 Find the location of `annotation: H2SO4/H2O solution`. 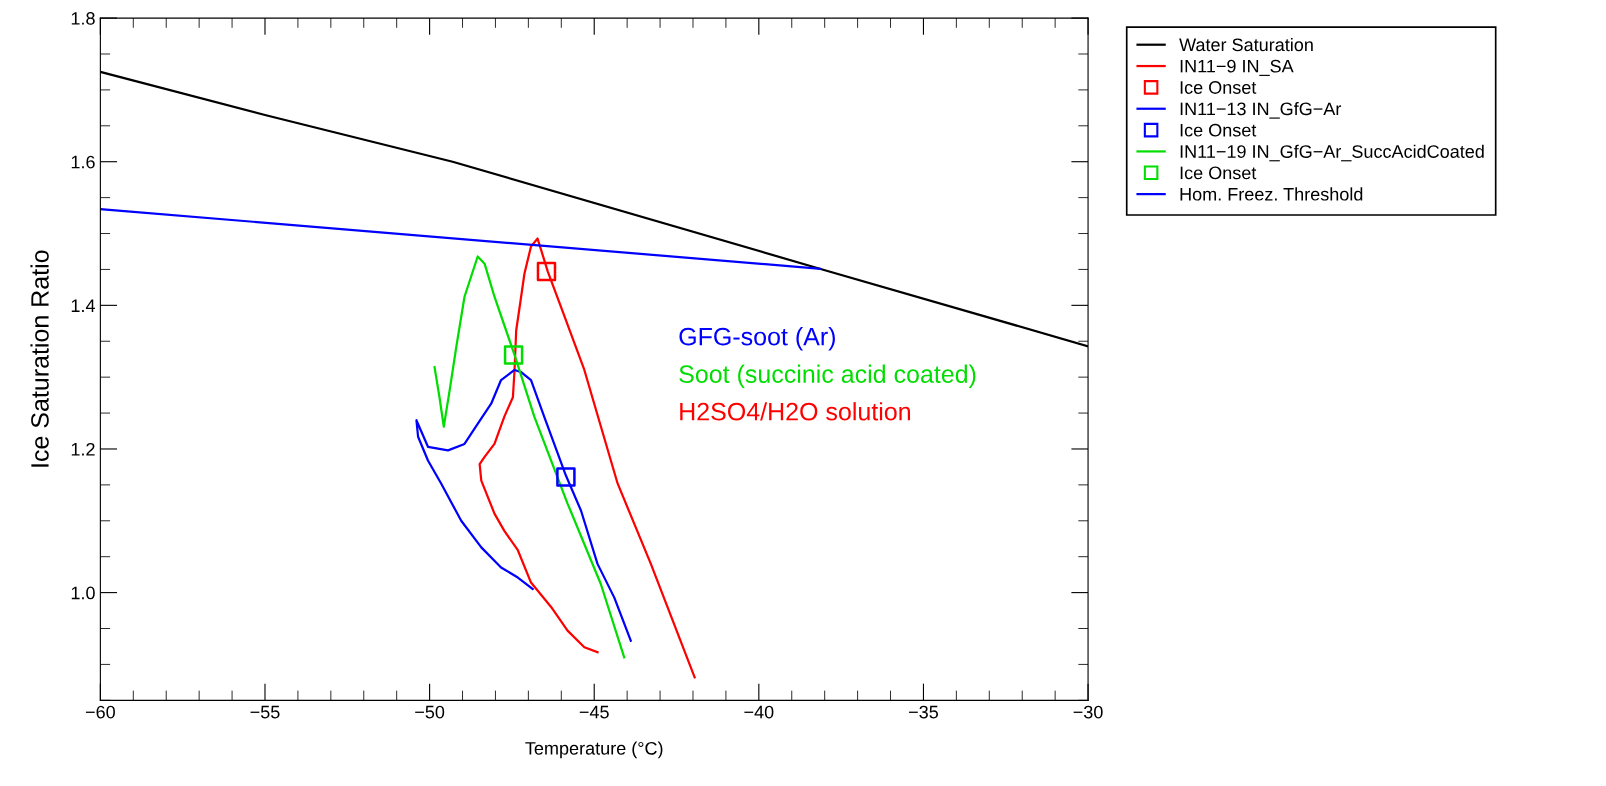

annotation: H2SO4/H2O solution is located at coordinates (795, 411).